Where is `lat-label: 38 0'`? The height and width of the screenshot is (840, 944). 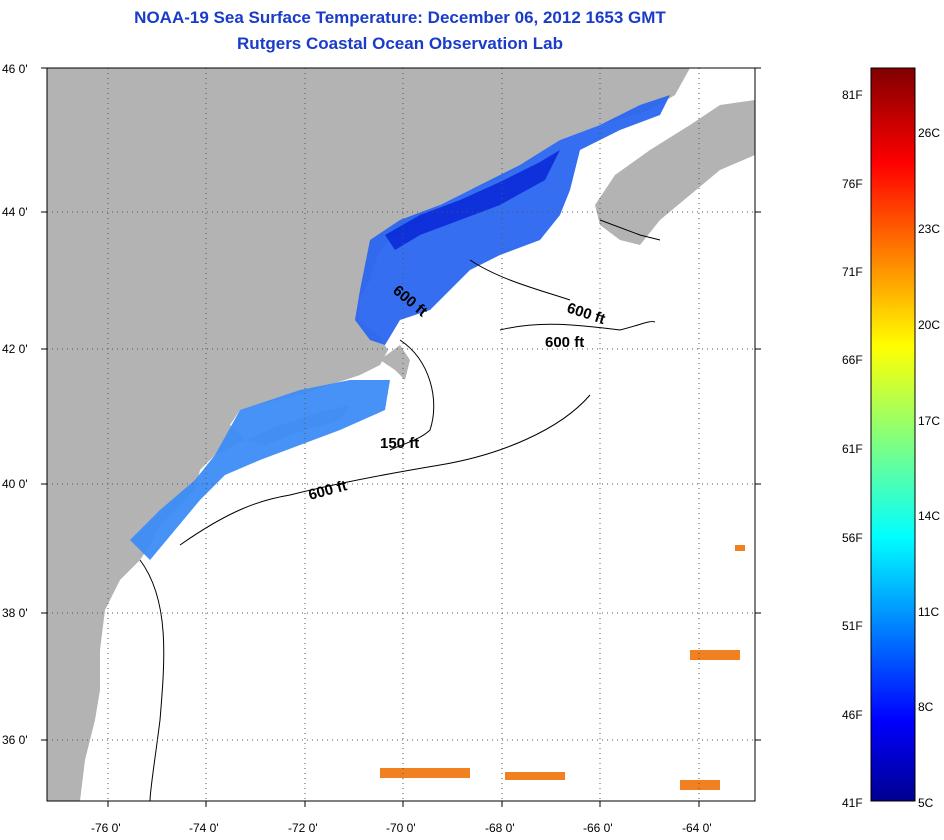 lat-label: 38 0' is located at coordinates (15, 613).